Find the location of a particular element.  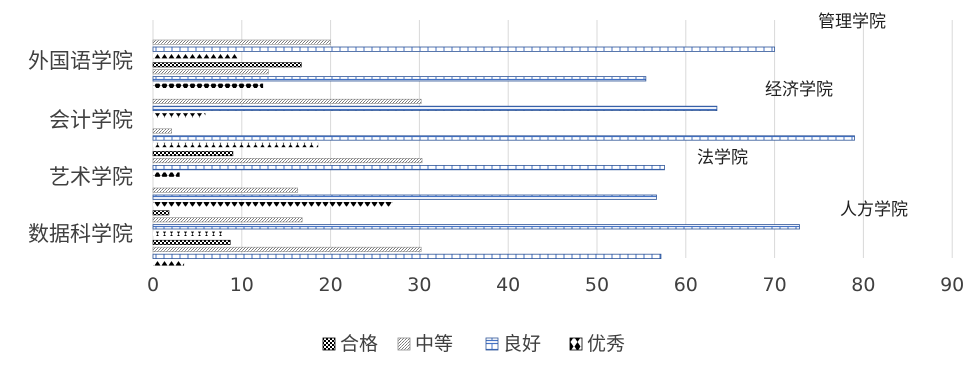

group-annotation: 经济学院 is located at coordinates (799, 90).